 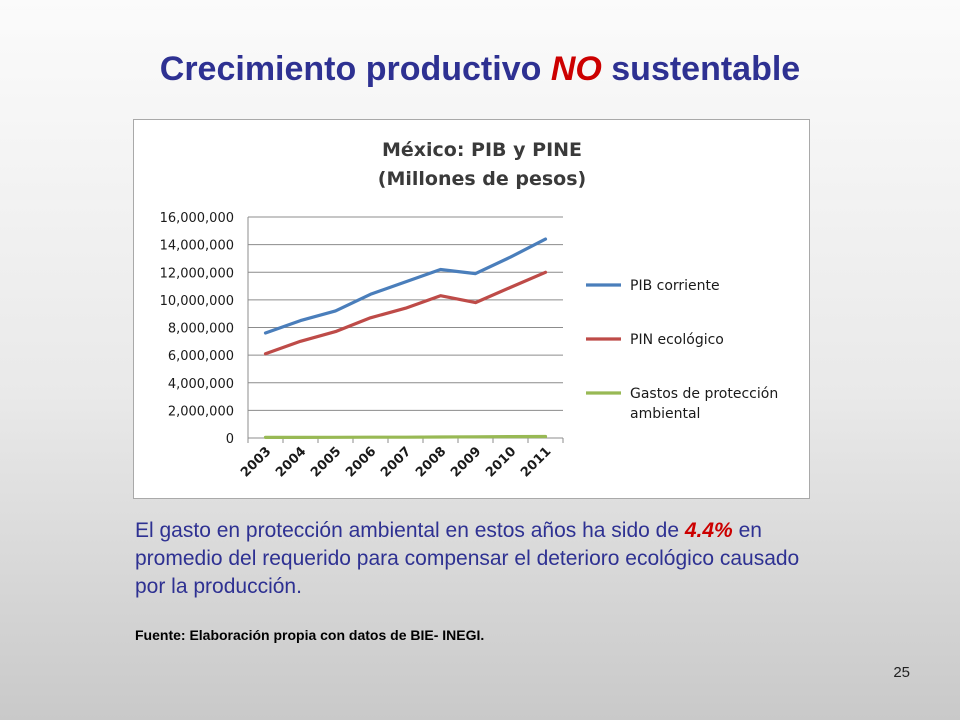 What do you see at coordinates (431, 462) in the screenshot?
I see `x-tick-label: 2008` at bounding box center [431, 462].